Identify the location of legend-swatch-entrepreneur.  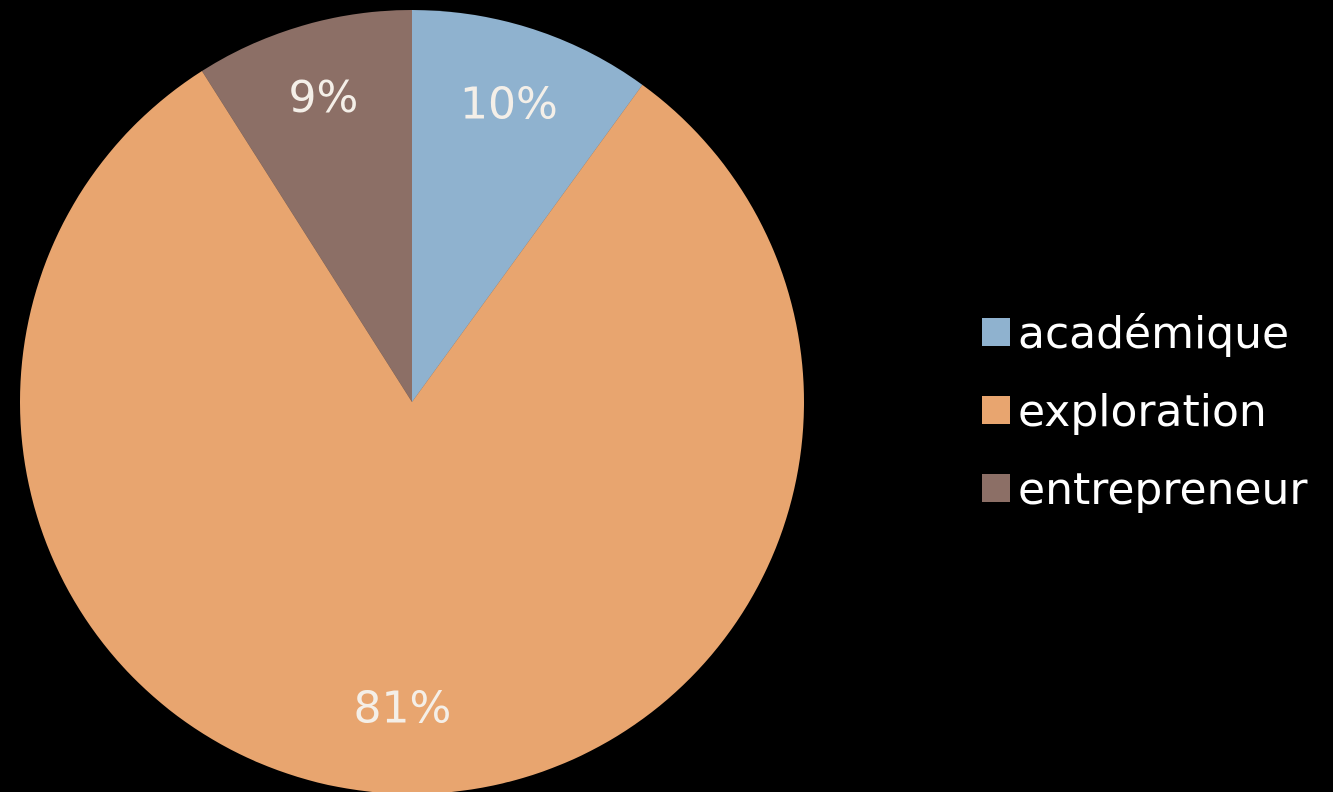
(996, 488).